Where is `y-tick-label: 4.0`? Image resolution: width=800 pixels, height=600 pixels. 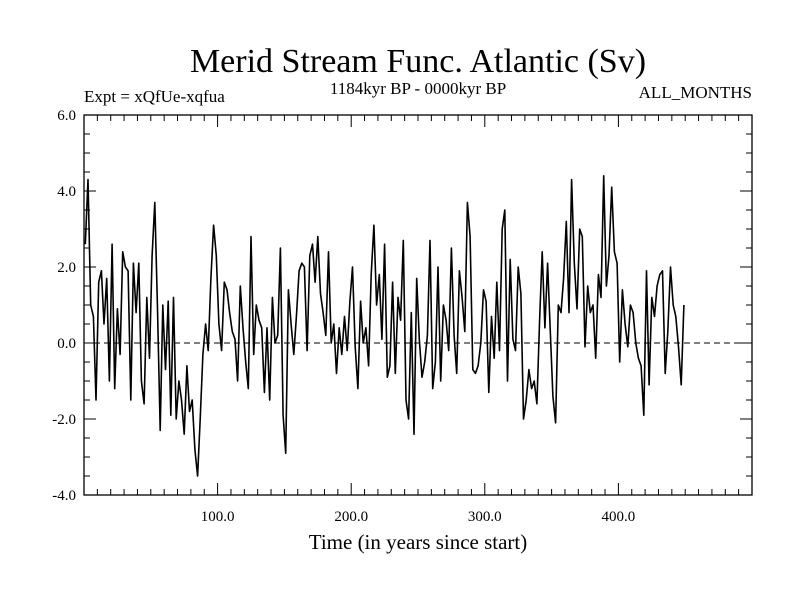 y-tick-label: 4.0 is located at coordinates (66, 192).